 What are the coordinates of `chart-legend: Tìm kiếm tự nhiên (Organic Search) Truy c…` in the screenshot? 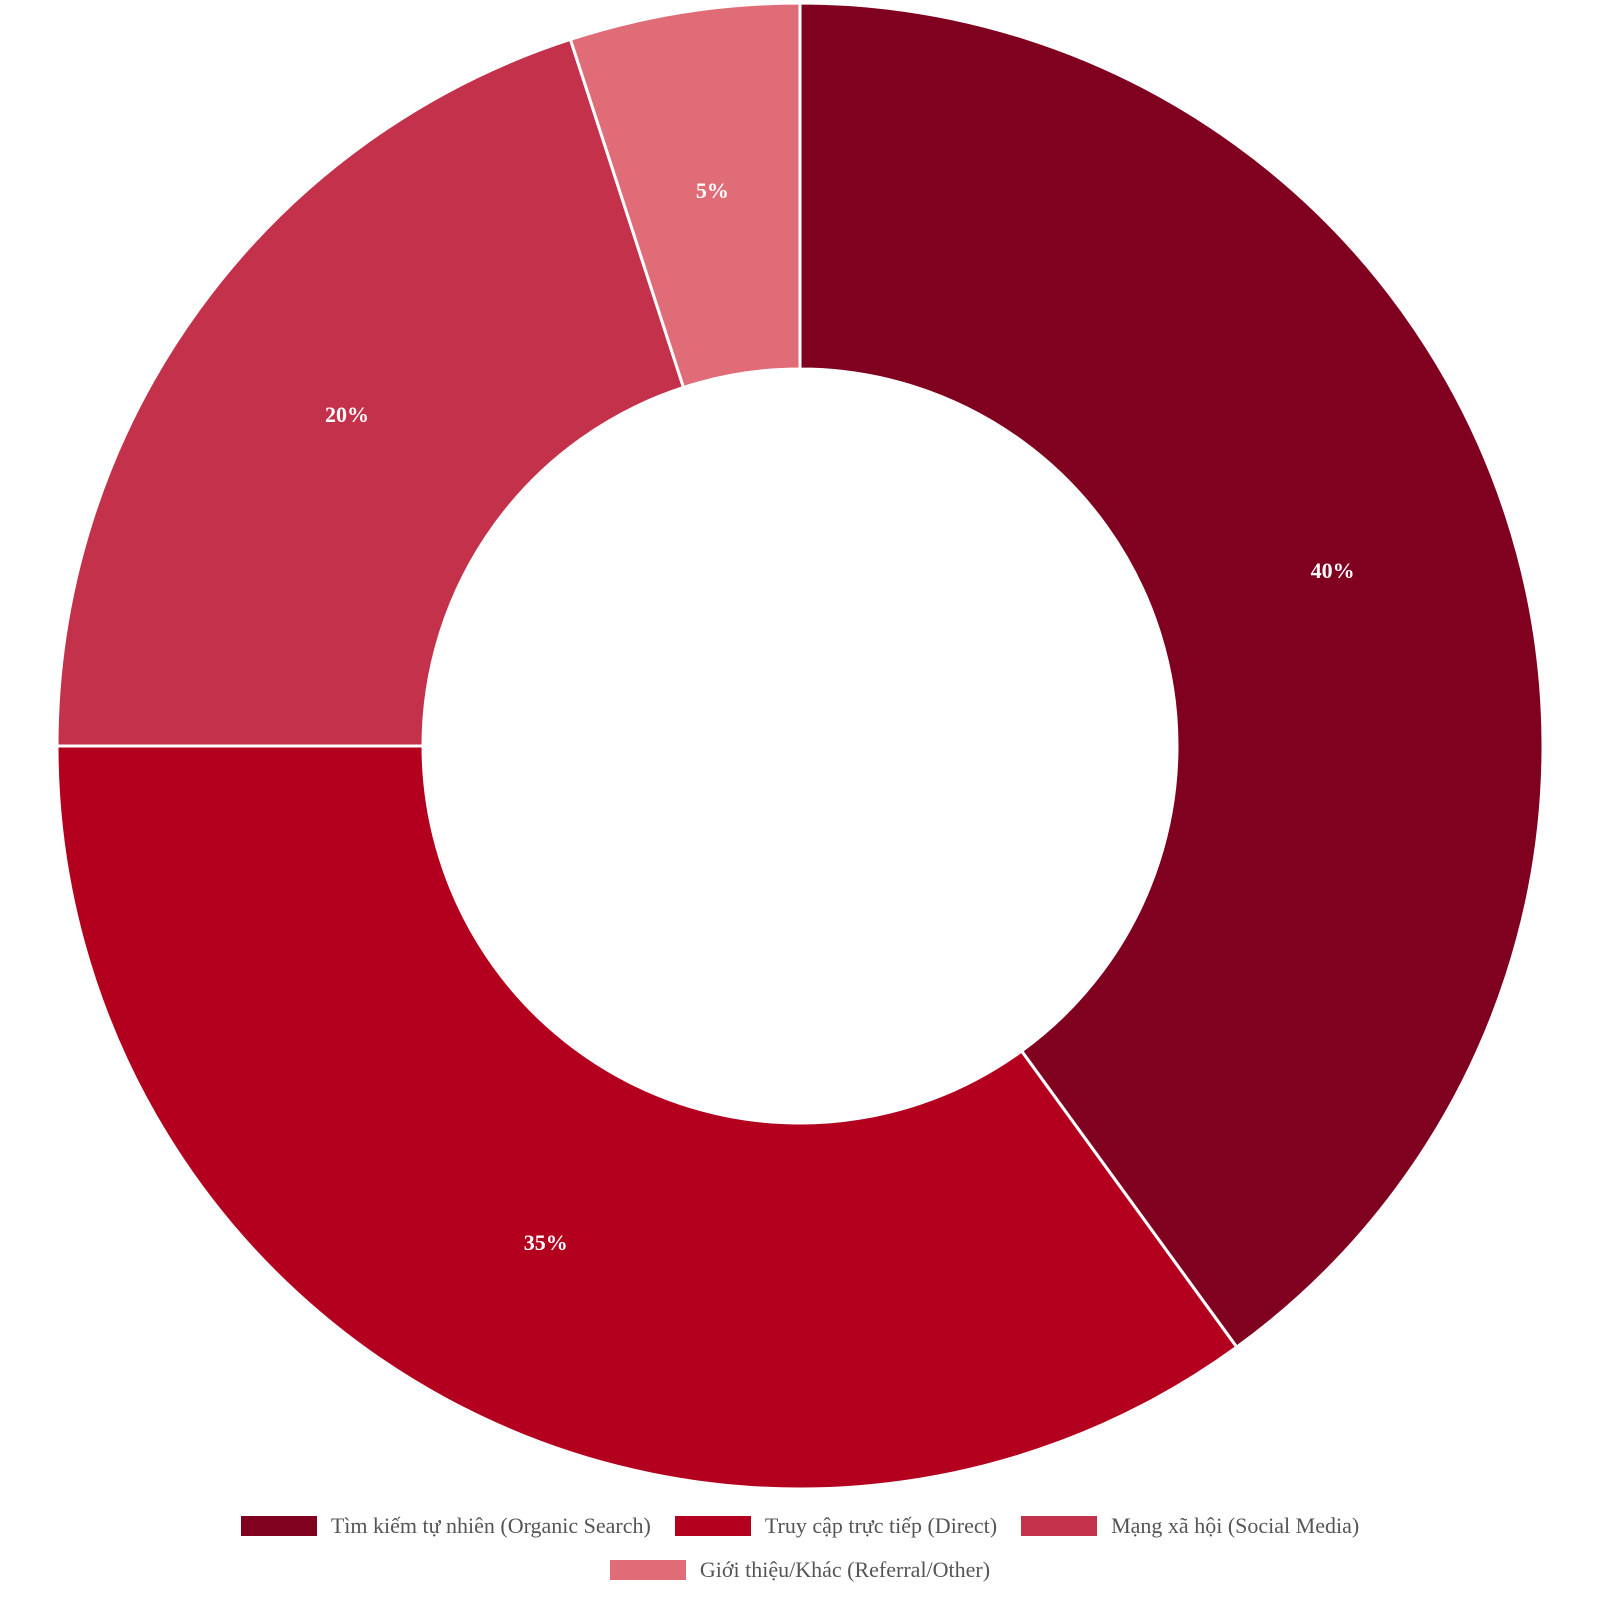 It's located at (800, 1548).